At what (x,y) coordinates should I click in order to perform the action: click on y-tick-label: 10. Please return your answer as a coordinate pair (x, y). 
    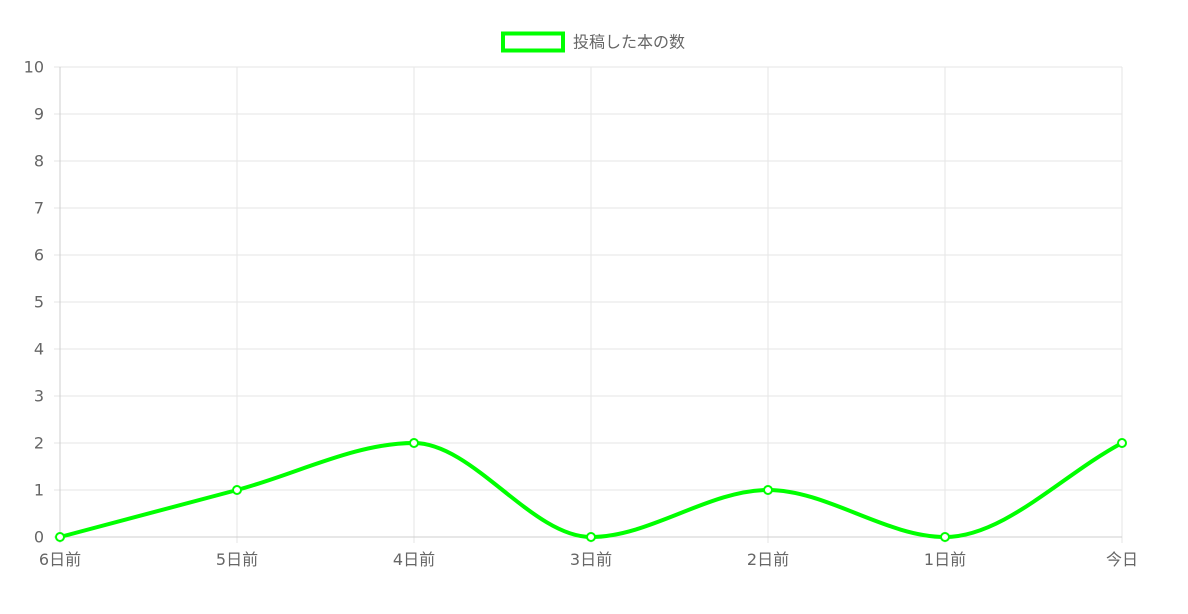
    Looking at the image, I should click on (34, 67).